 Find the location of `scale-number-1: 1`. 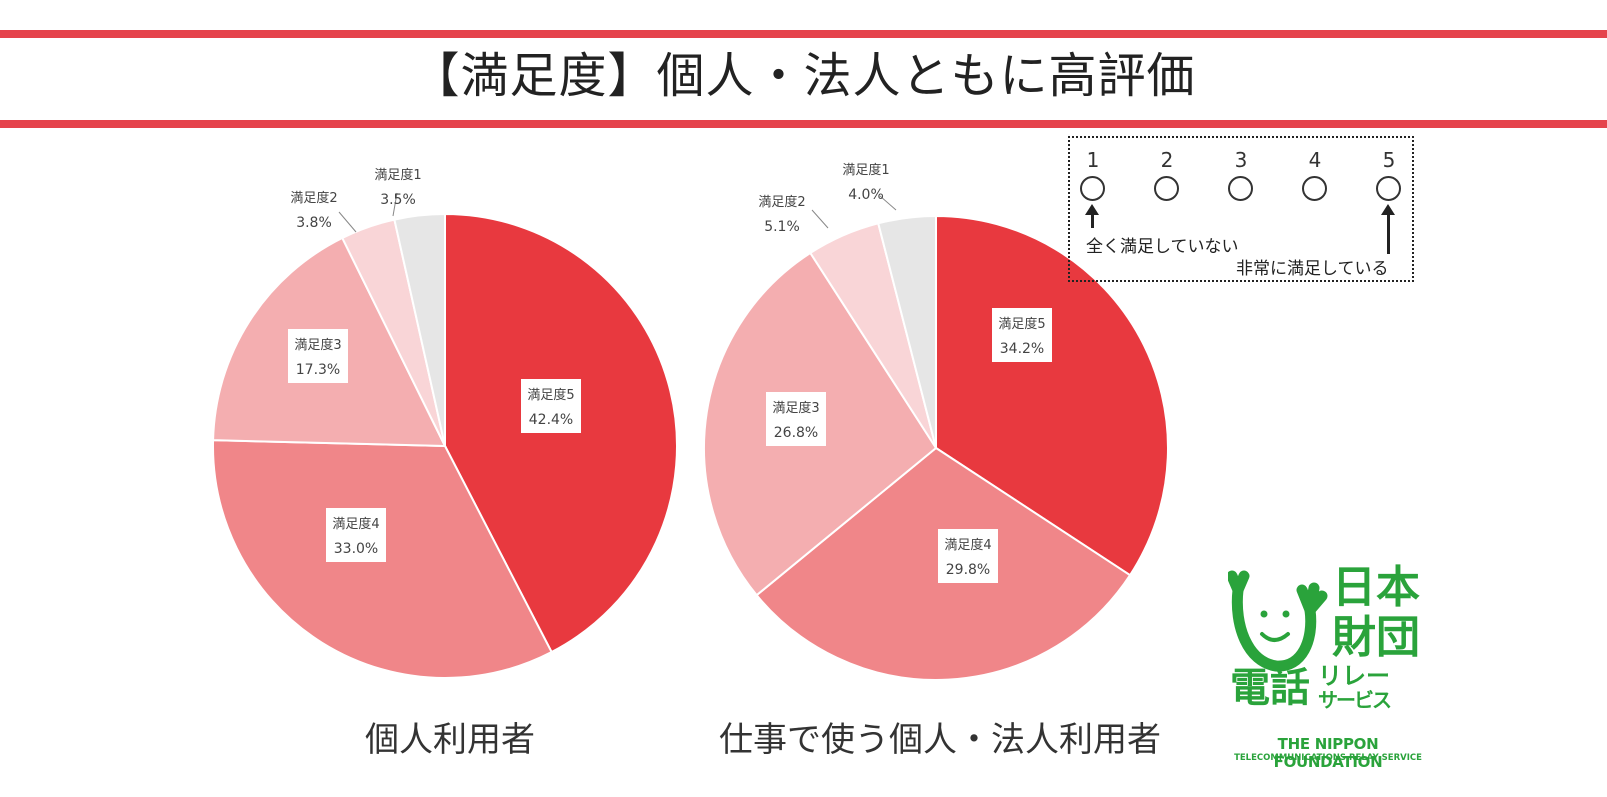

scale-number-1: 1 is located at coordinates (1093, 160).